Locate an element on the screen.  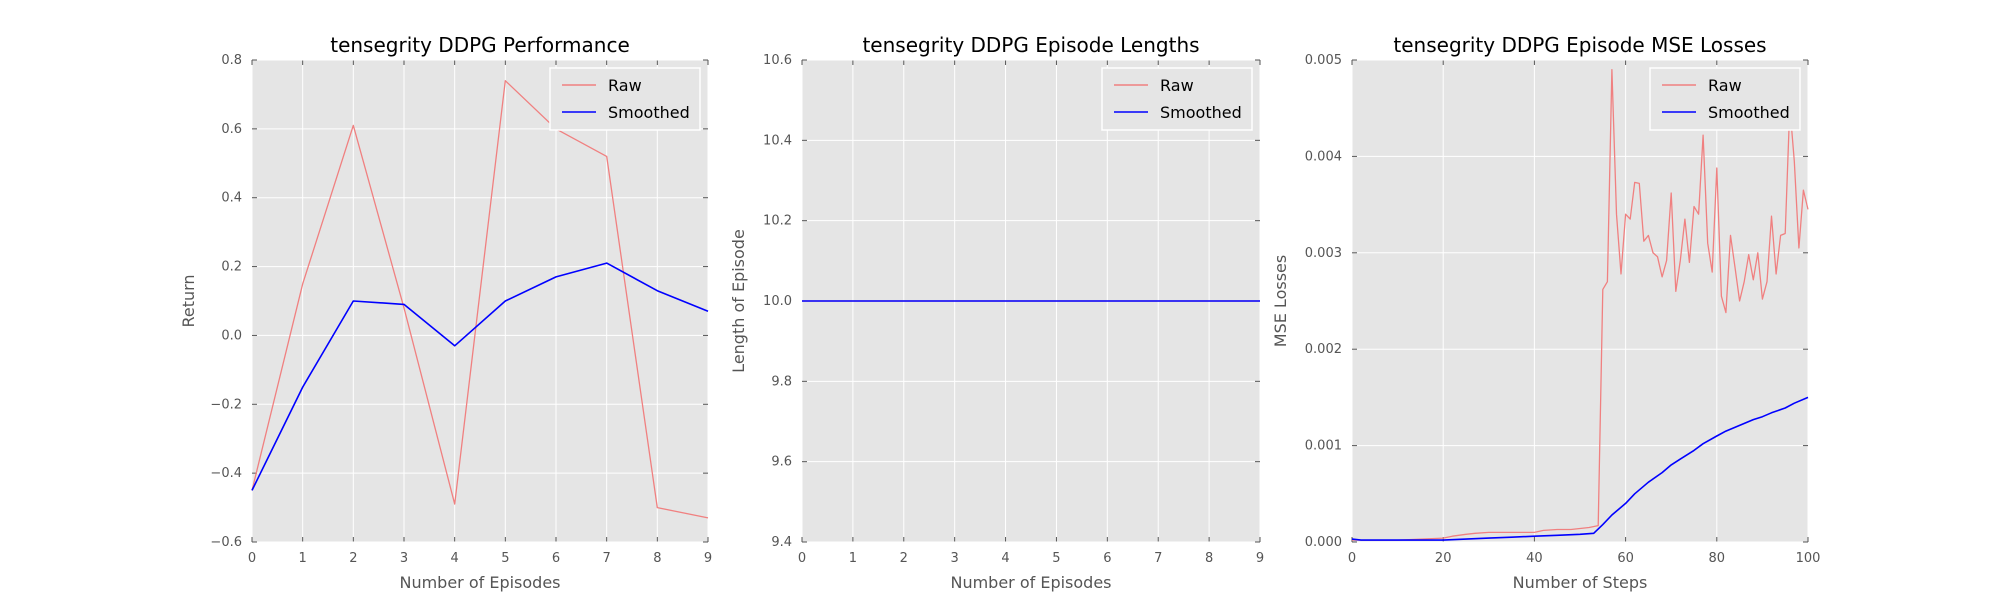
chart-title: tensegrity DDPG Episode MSE Losses is located at coordinates (1579, 45).